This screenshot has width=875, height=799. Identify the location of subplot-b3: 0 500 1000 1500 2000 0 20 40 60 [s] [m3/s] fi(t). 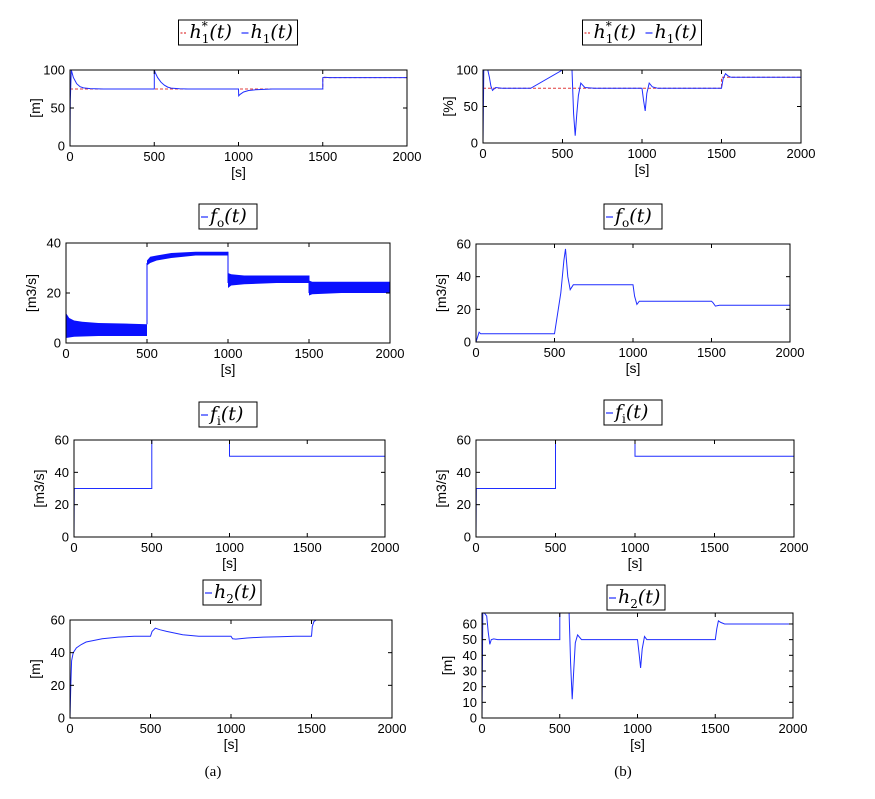
(621, 485).